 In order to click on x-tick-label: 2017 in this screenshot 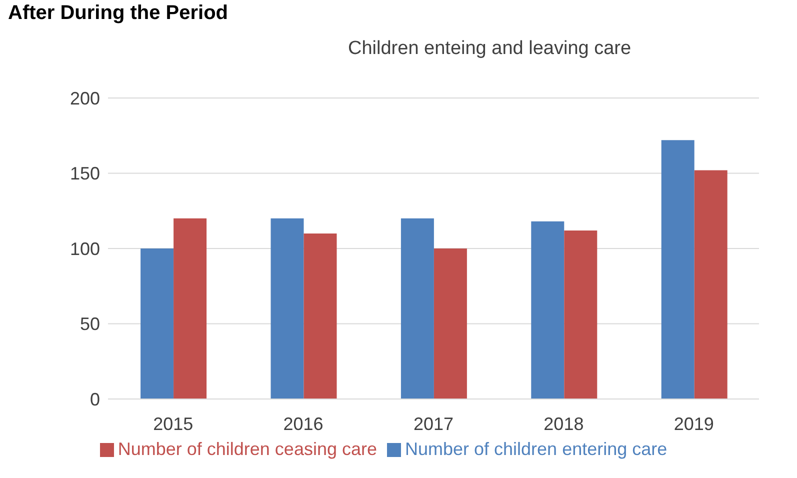, I will do `click(433, 424)`.